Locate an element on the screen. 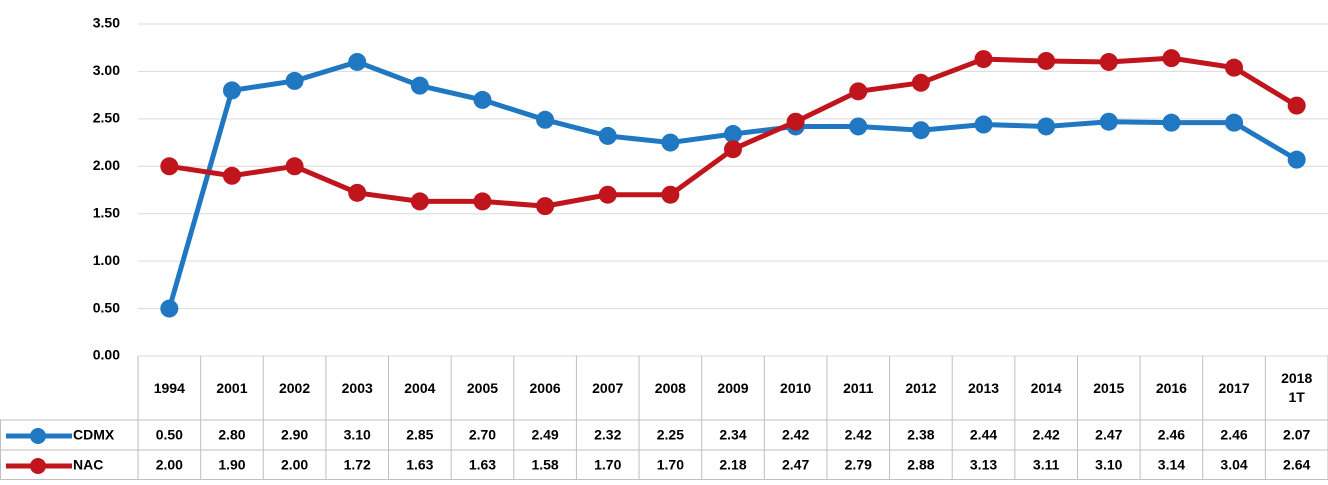 The height and width of the screenshot is (485, 1328). x-tick-label: 2017 is located at coordinates (1234, 387).